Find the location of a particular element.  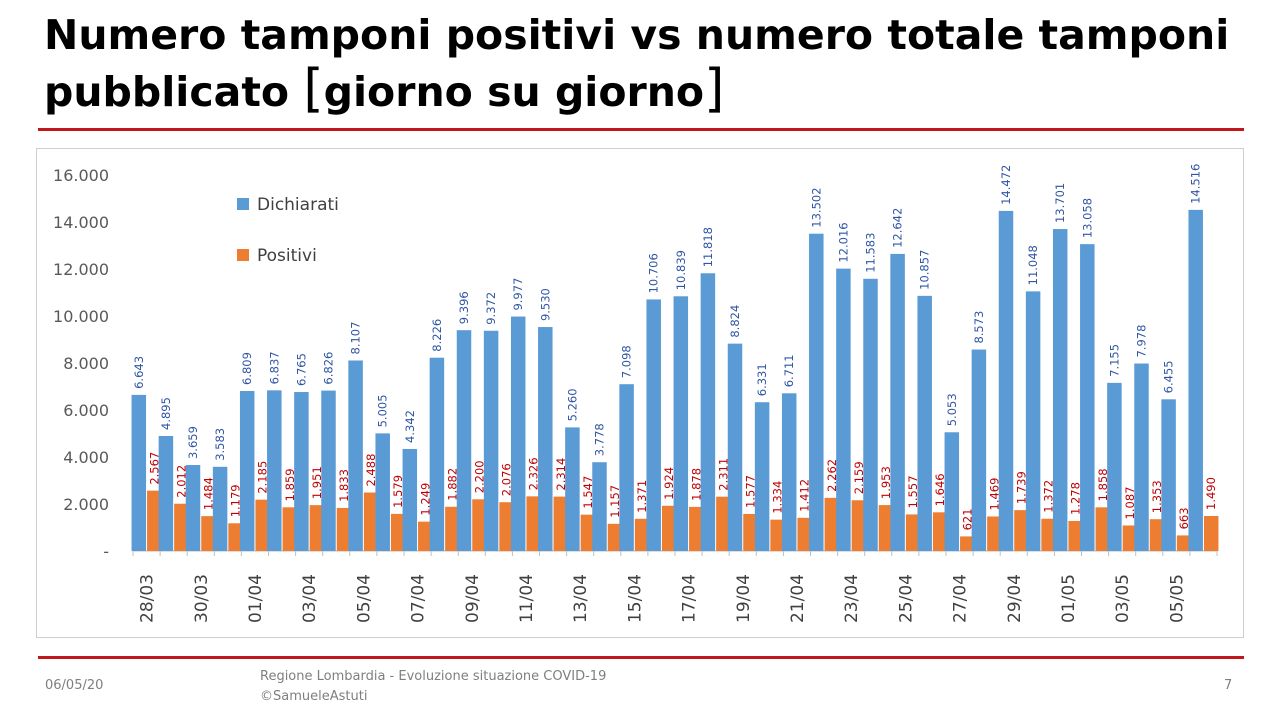

data-label-dichiarati: 8.824 is located at coordinates (735, 321).